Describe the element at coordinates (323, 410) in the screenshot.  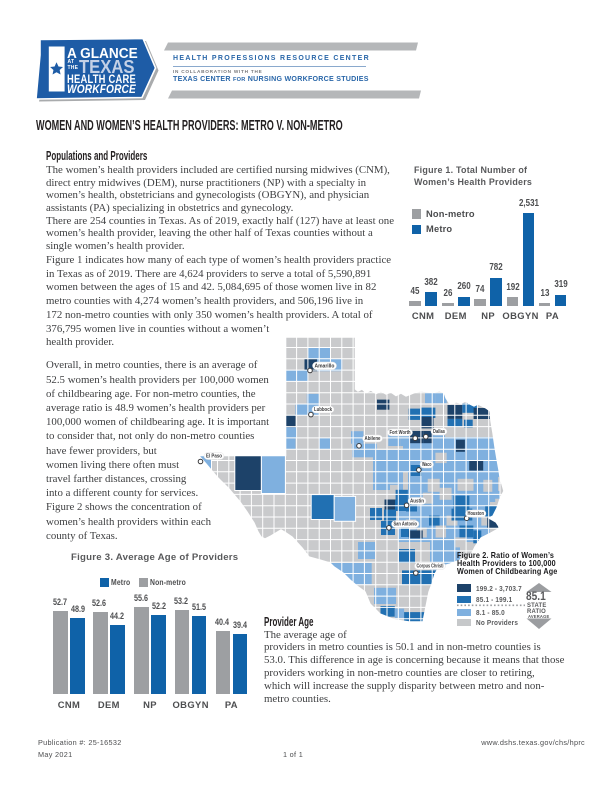
I see `svg-text: Lubbock` at that location.